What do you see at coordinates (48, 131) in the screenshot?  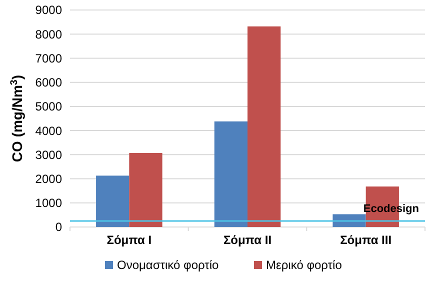 I see `y-tick-label: 4000` at bounding box center [48, 131].